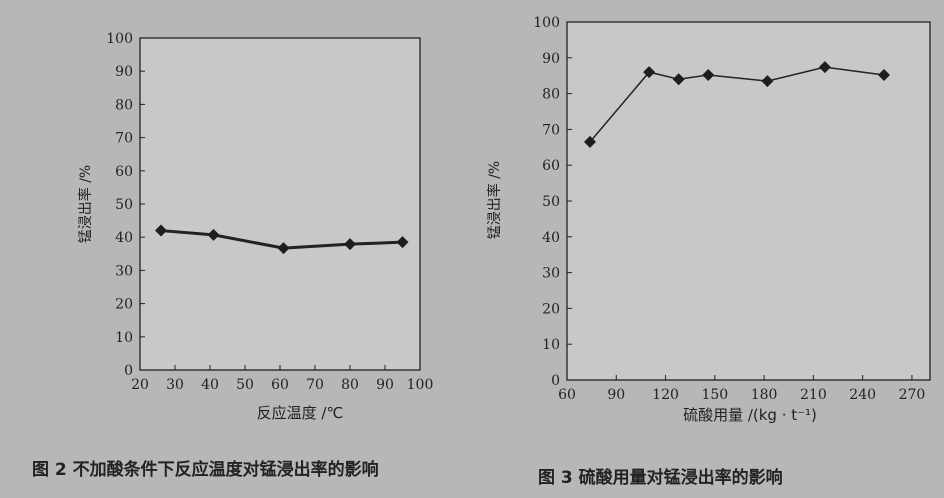 The width and height of the screenshot is (944, 498). What do you see at coordinates (350, 385) in the screenshot?
I see `x-tick-label: 80` at bounding box center [350, 385].